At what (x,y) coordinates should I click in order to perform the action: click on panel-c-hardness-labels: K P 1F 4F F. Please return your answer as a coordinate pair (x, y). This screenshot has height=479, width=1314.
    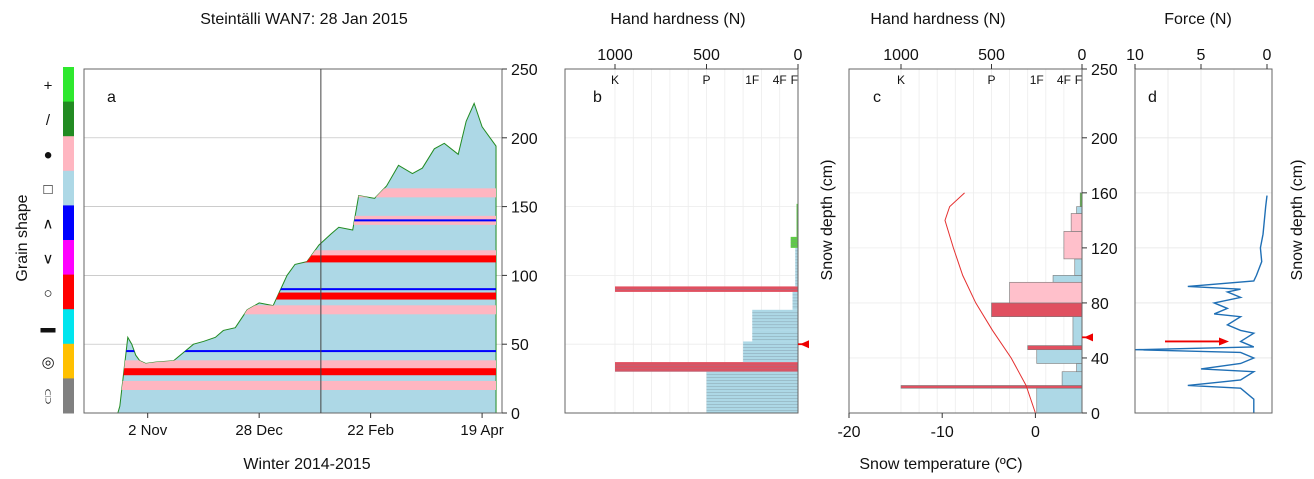
    Looking at the image, I should click on (989, 80).